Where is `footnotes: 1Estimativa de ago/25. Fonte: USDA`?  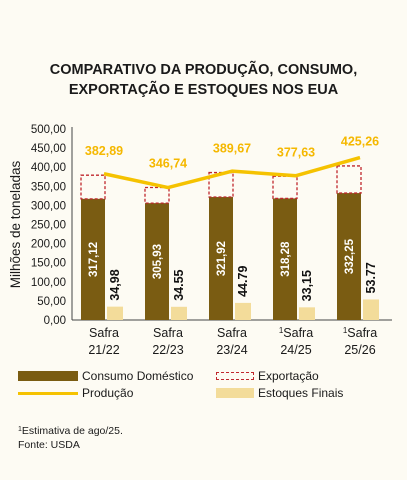
footnotes: 1Estimativa de ago/25. Fonte: USDA is located at coordinates (70, 438).